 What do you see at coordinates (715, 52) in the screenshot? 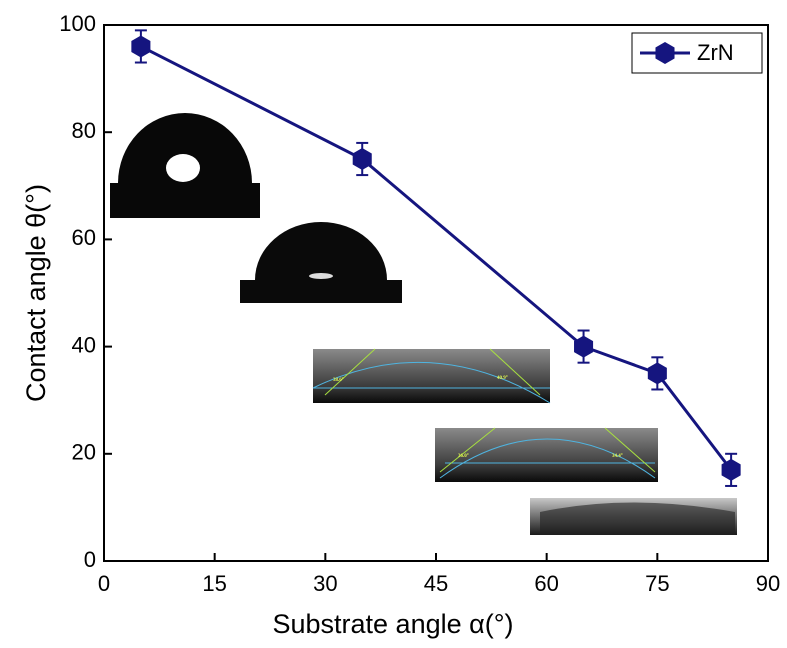
I see `legend-label: ZrN` at bounding box center [715, 52].